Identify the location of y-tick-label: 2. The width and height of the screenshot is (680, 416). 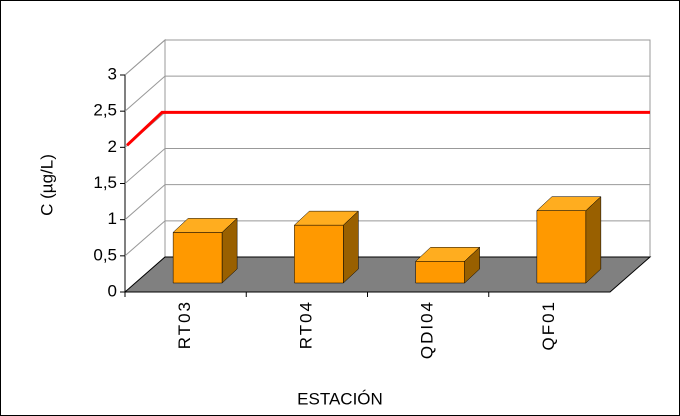
(112, 146).